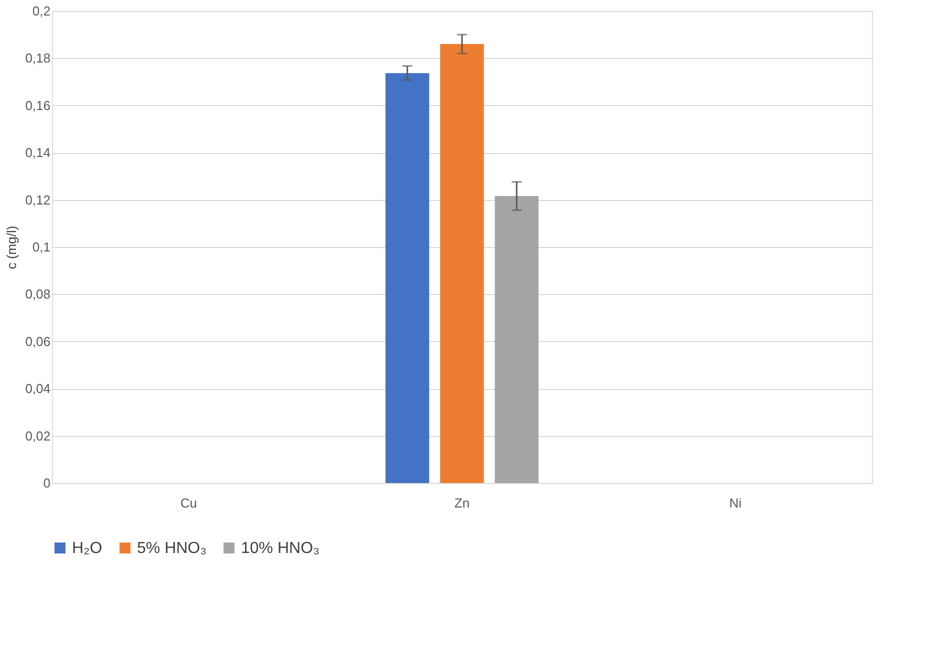  I want to click on y-tick-label: 0,1, so click(41, 247).